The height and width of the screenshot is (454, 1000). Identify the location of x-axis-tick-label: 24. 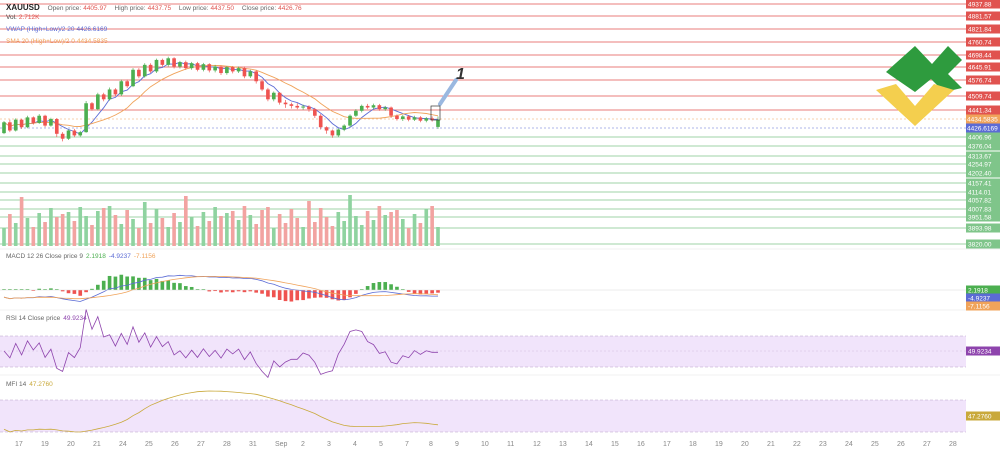
(849, 444).